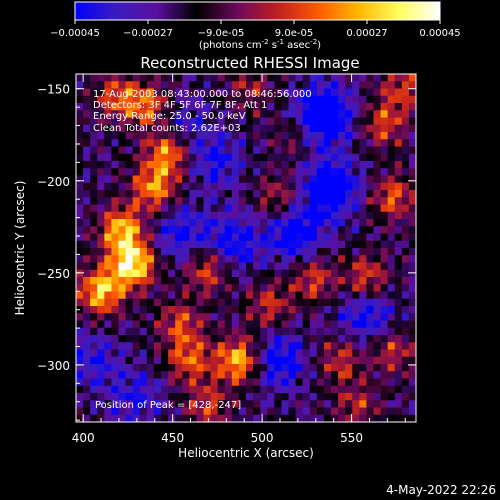 Image resolution: width=500 pixels, height=500 pixels. What do you see at coordinates (53, 366) in the screenshot?
I see `y-tick-label: −300` at bounding box center [53, 366].